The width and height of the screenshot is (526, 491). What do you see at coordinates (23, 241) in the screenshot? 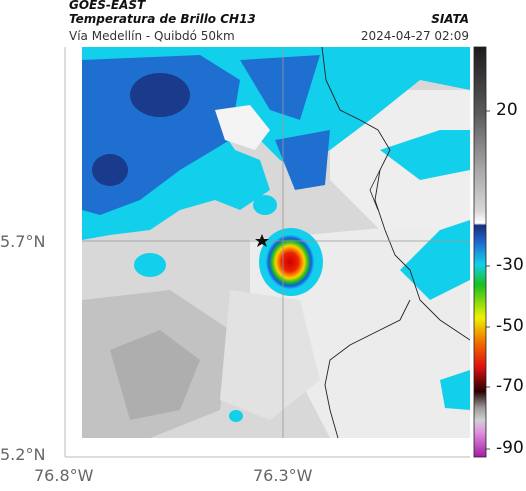
I see `lat-label: 5.7°N` at bounding box center [23, 241].